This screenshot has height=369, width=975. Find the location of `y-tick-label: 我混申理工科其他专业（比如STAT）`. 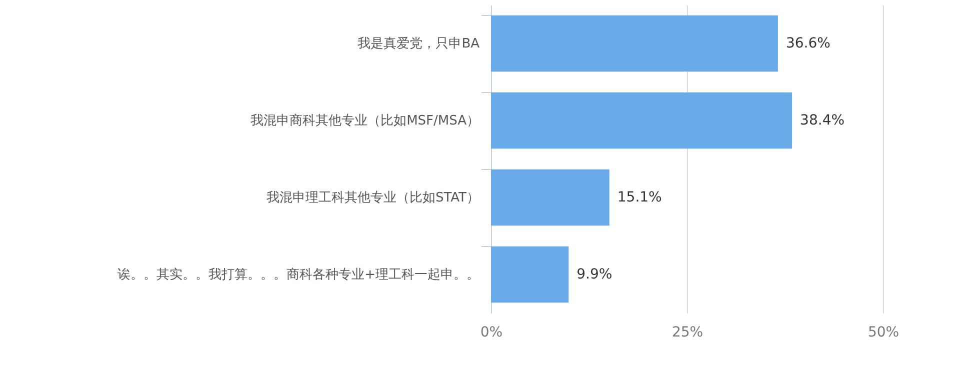

y-tick-label: 我混申理工科其他专业（比如STAT） is located at coordinates (373, 198).